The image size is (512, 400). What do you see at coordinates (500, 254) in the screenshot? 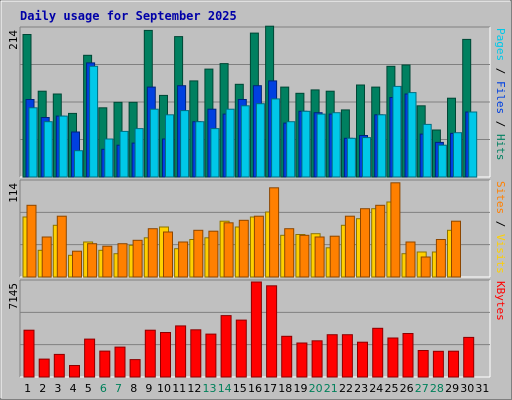
I see `legend-visits: Visits` at bounding box center [500, 254].